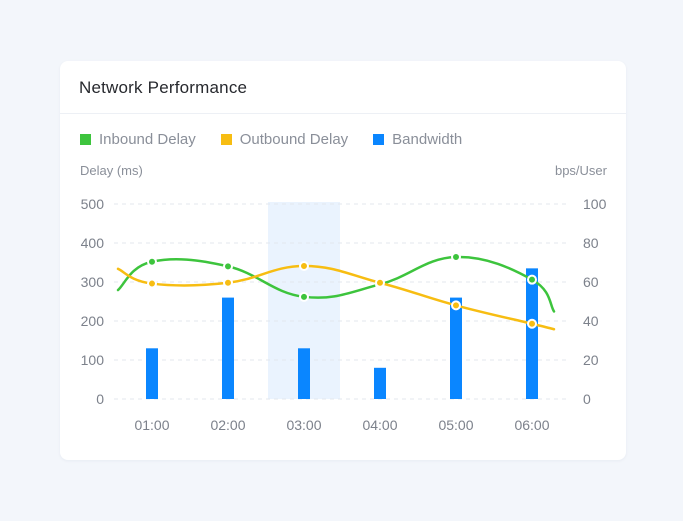 The height and width of the screenshot is (521, 683). I want to click on legend-item-bandwidth: Bandwidth, so click(417, 139).